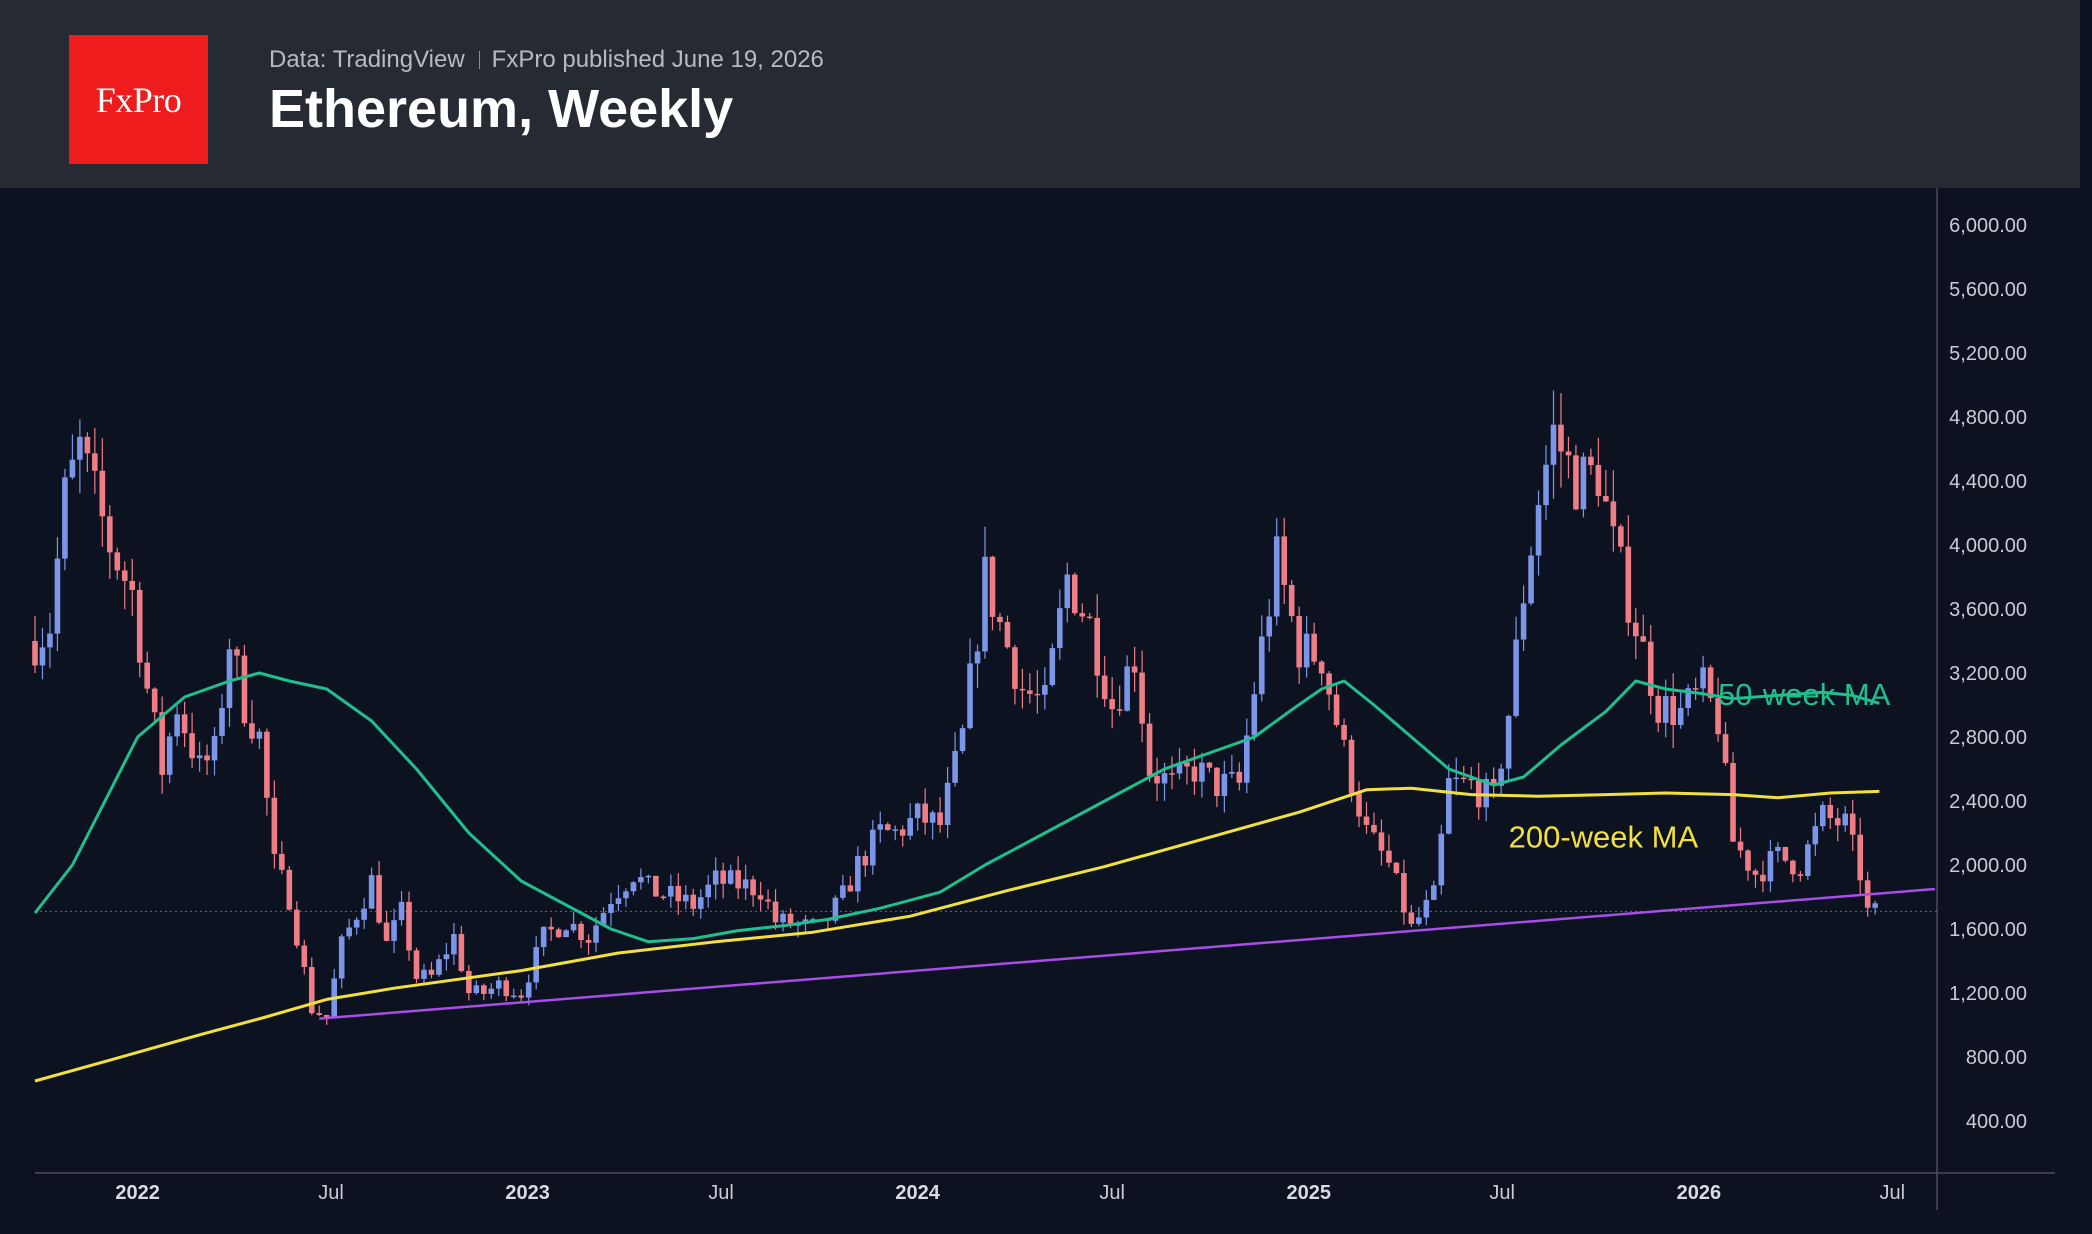 This screenshot has width=2092, height=1234. What do you see at coordinates (1988, 226) in the screenshot?
I see `y-tick-label: 6,000.00` at bounding box center [1988, 226].